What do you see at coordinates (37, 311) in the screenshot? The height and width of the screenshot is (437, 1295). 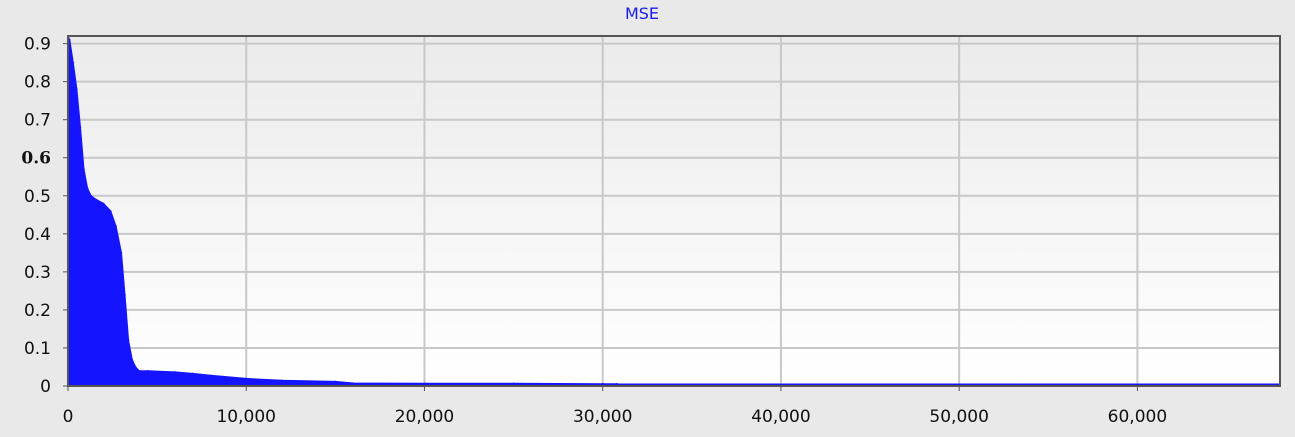 I see `y-tick-label: 0.2` at bounding box center [37, 311].